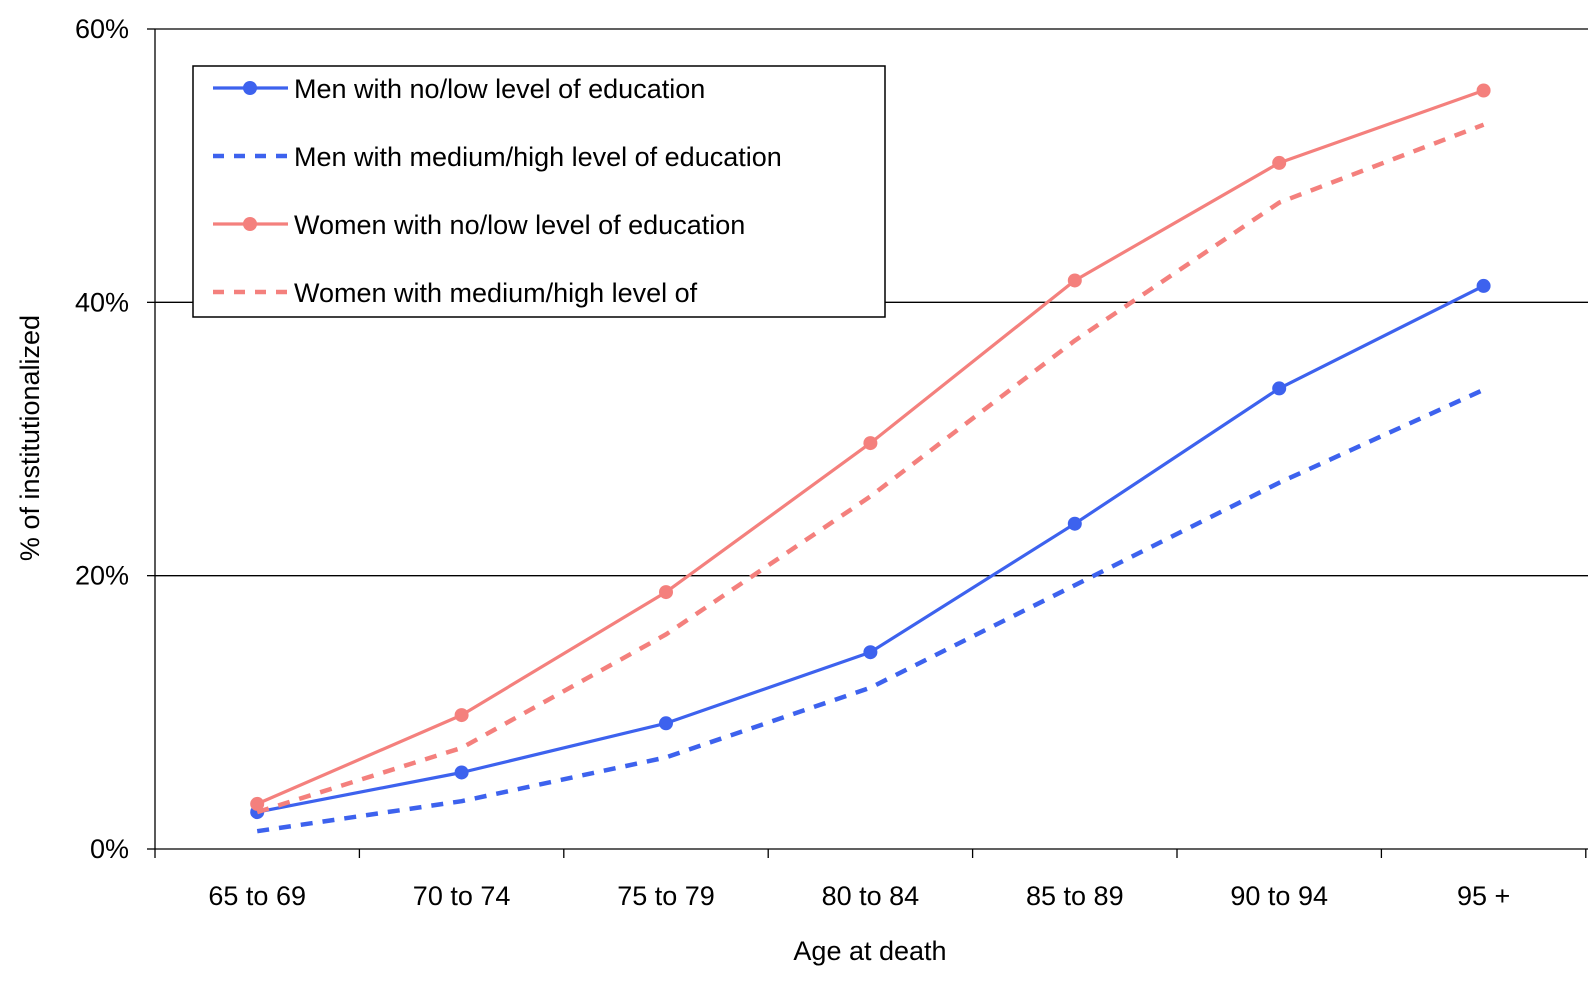 The height and width of the screenshot is (981, 1588). What do you see at coordinates (538, 157) in the screenshot?
I see `legend-label: Men with medium/high level of education` at bounding box center [538, 157].